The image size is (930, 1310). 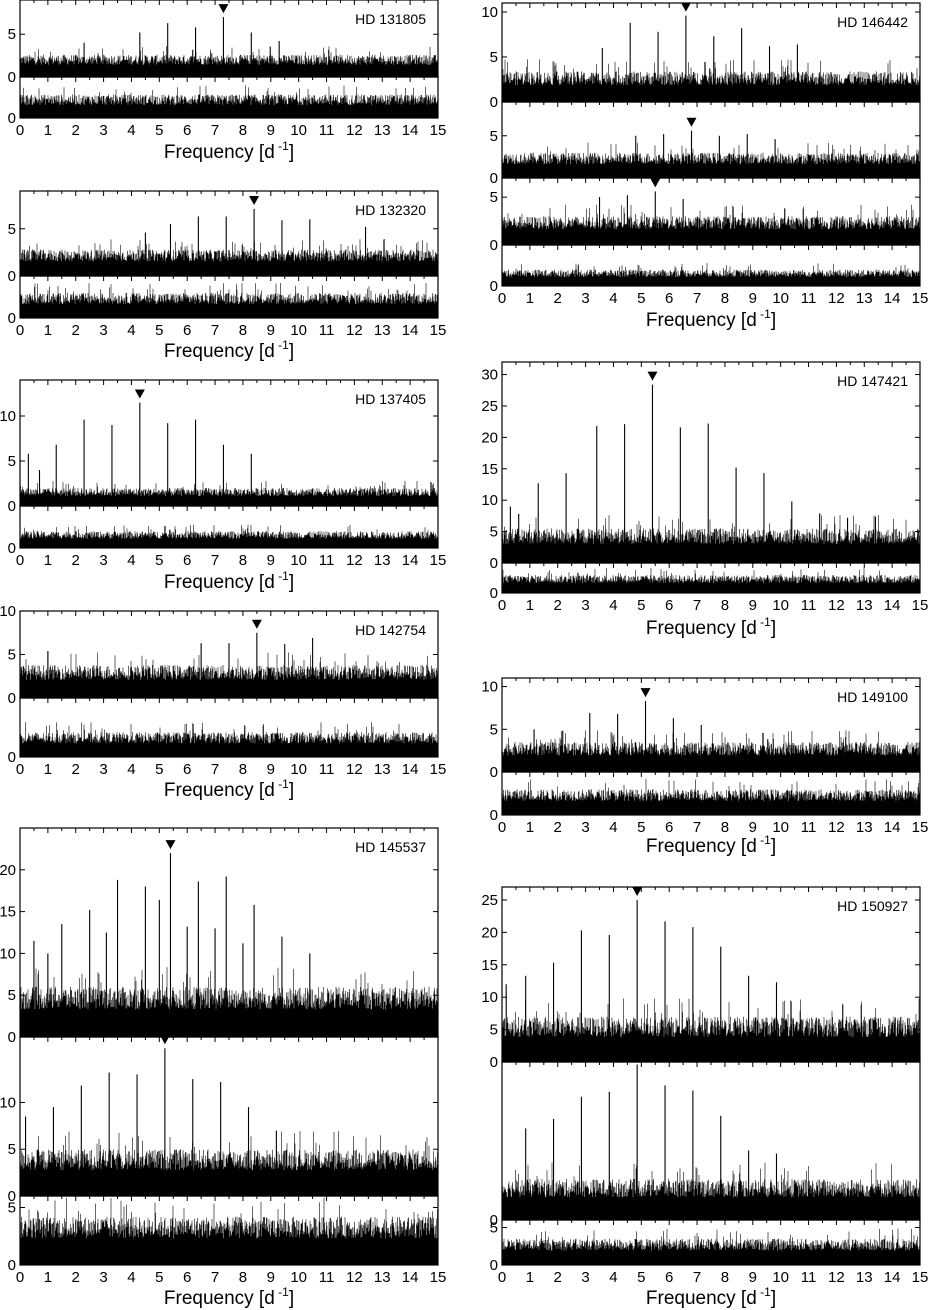 What do you see at coordinates (489, 900) in the screenshot?
I see `y-tick-label: 25` at bounding box center [489, 900].